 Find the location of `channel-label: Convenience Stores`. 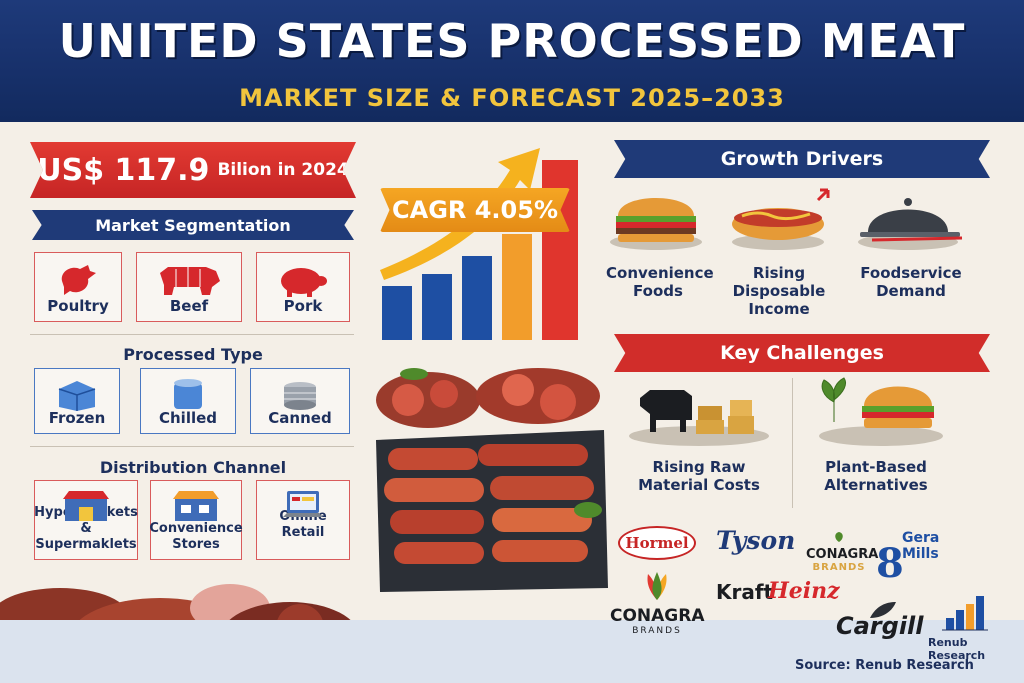

channel-label: Convenience Stores is located at coordinates (196, 536).